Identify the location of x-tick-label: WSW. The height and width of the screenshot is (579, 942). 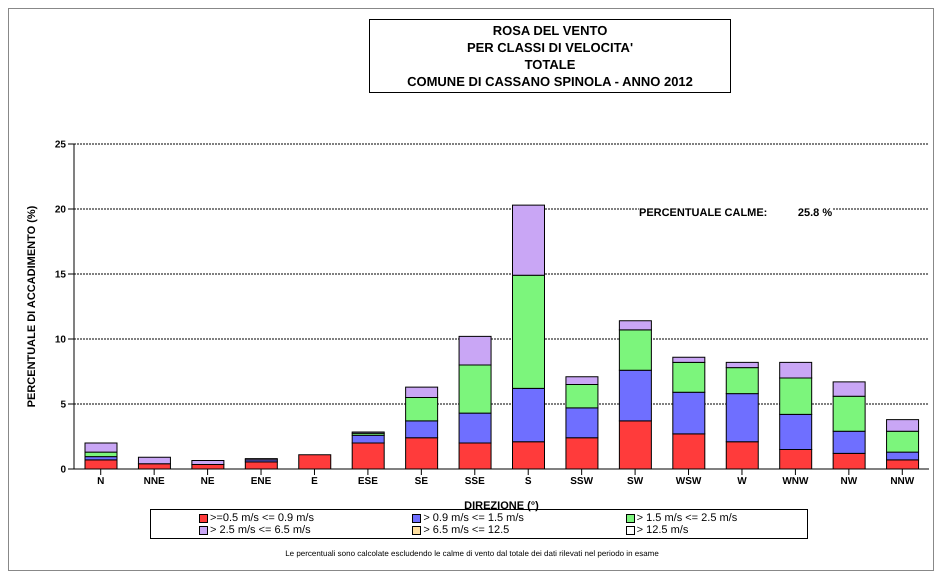
(689, 482).